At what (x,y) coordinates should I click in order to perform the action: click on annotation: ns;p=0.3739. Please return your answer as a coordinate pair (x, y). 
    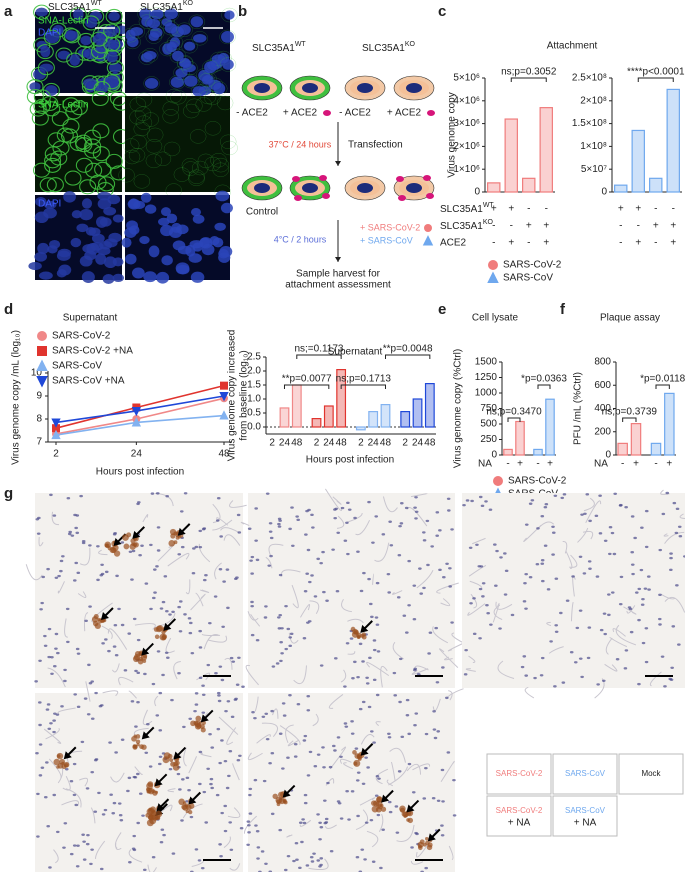
    Looking at the image, I should click on (630, 412).